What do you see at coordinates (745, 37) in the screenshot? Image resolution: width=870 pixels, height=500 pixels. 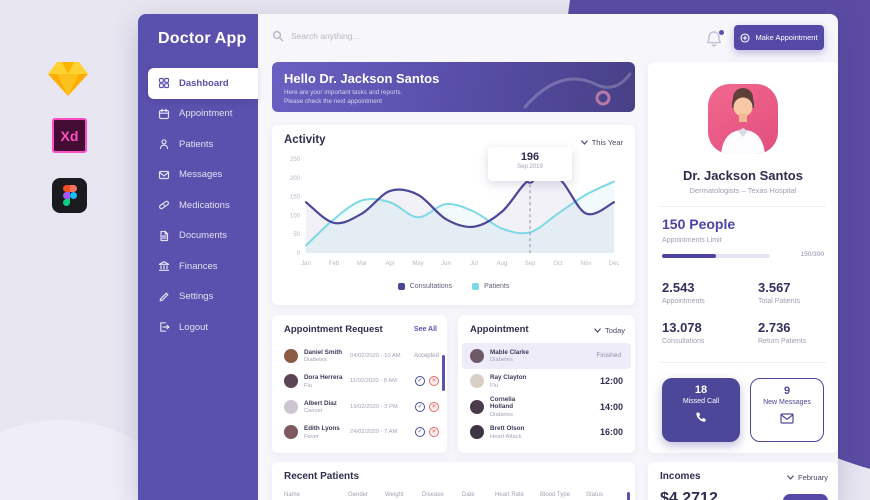 I see `plus-circle-icon` at bounding box center [745, 37].